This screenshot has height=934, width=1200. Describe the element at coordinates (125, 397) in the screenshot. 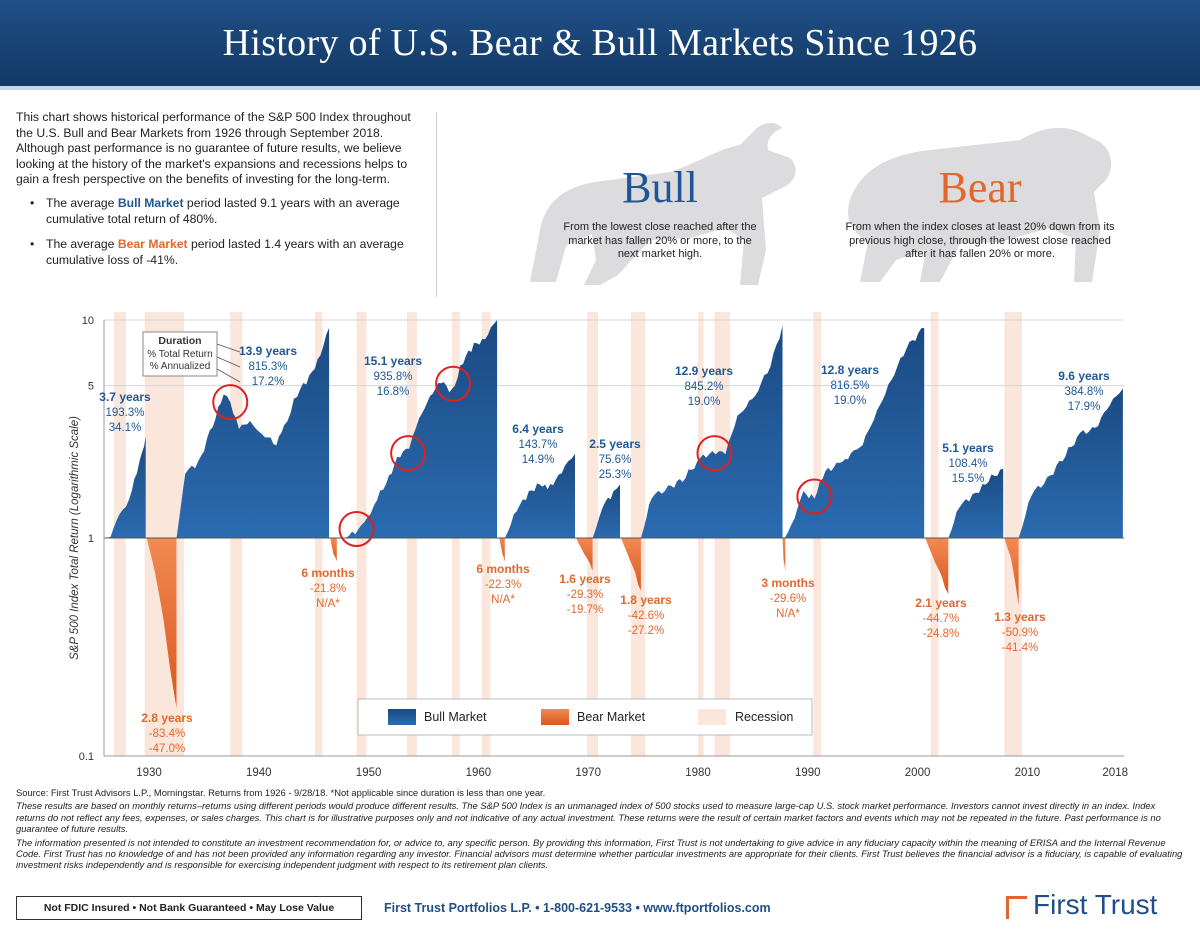

I see `bull-duration-label: 3.7 years` at that location.